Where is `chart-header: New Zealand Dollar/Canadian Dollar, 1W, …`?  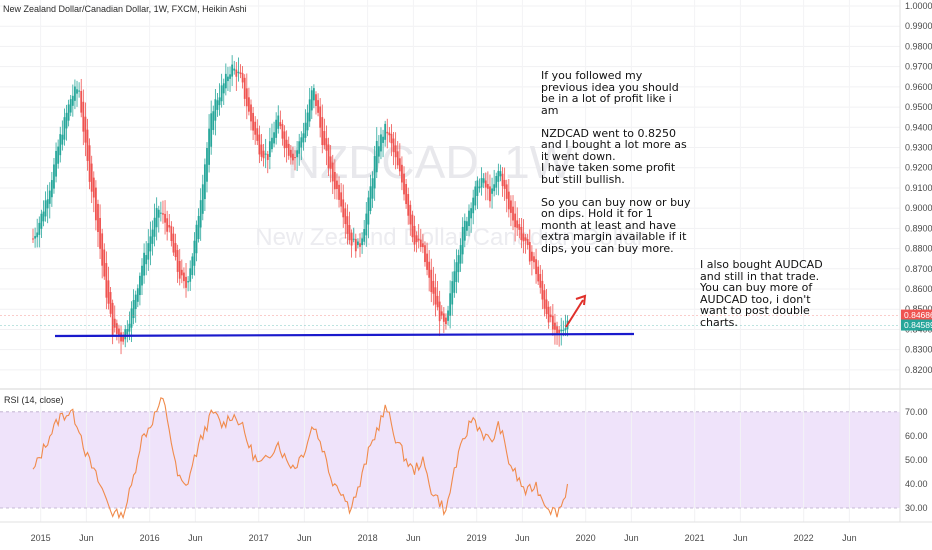
chart-header: New Zealand Dollar/Canadian Dollar, 1W, … is located at coordinates (125, 9).